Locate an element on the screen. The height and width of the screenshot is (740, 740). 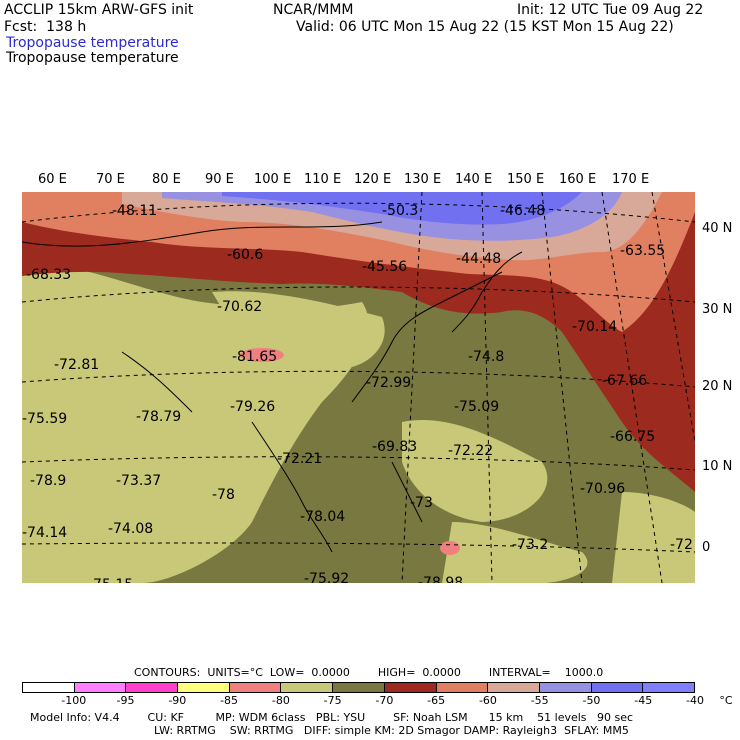
colorbar-tick: -70 is located at coordinates (384, 700).